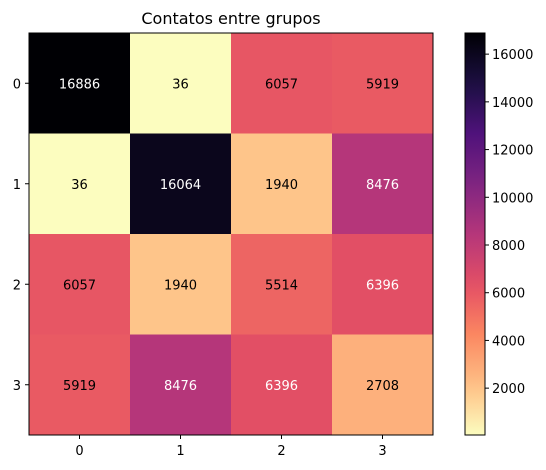  Describe the element at coordinates (79, 451) in the screenshot. I see `x-tick-label: 0` at that location.